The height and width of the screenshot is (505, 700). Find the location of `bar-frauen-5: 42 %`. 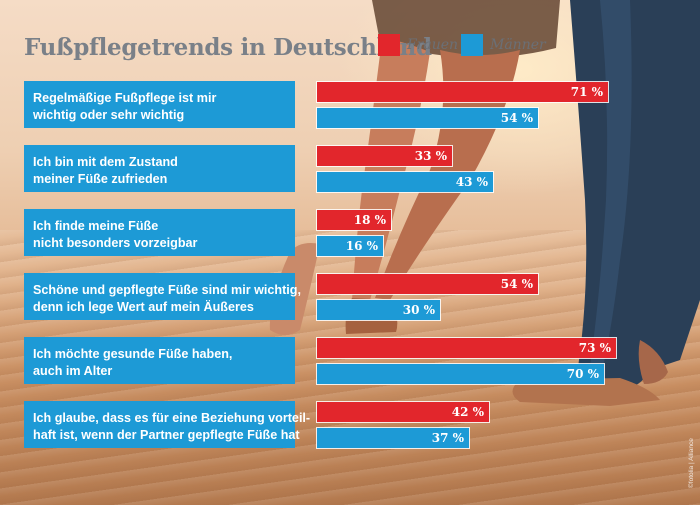

bar-frauen-5: 42 % is located at coordinates (403, 412).